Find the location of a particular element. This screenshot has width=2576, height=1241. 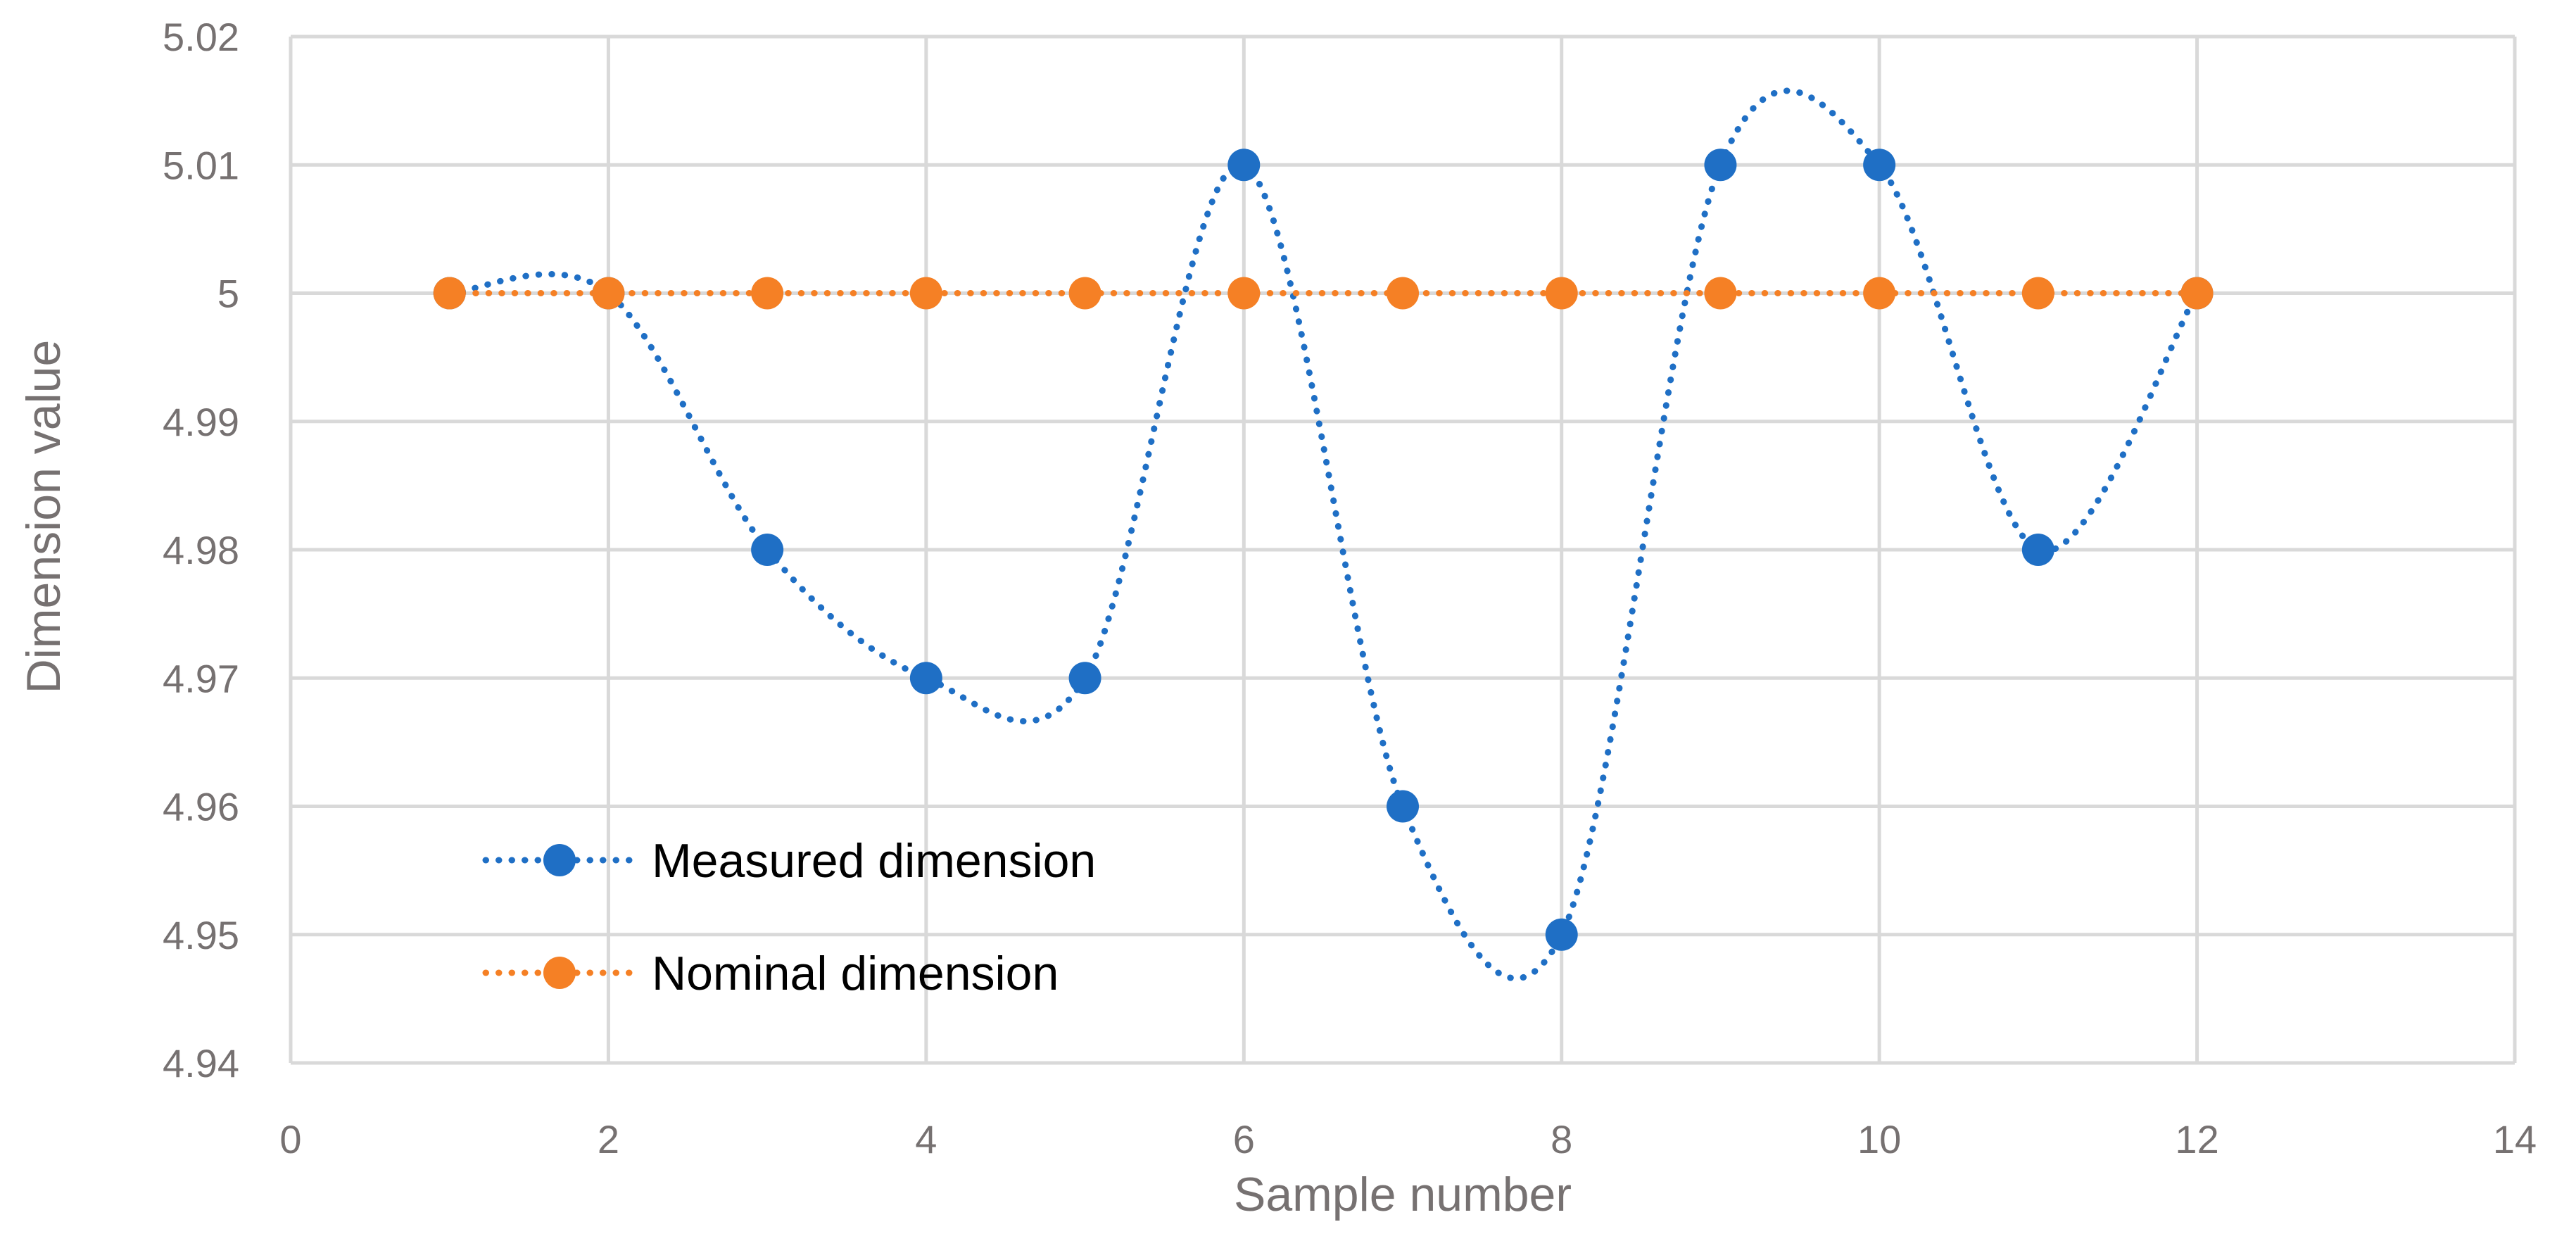

x-tick-label: 2 is located at coordinates (608, 1139).